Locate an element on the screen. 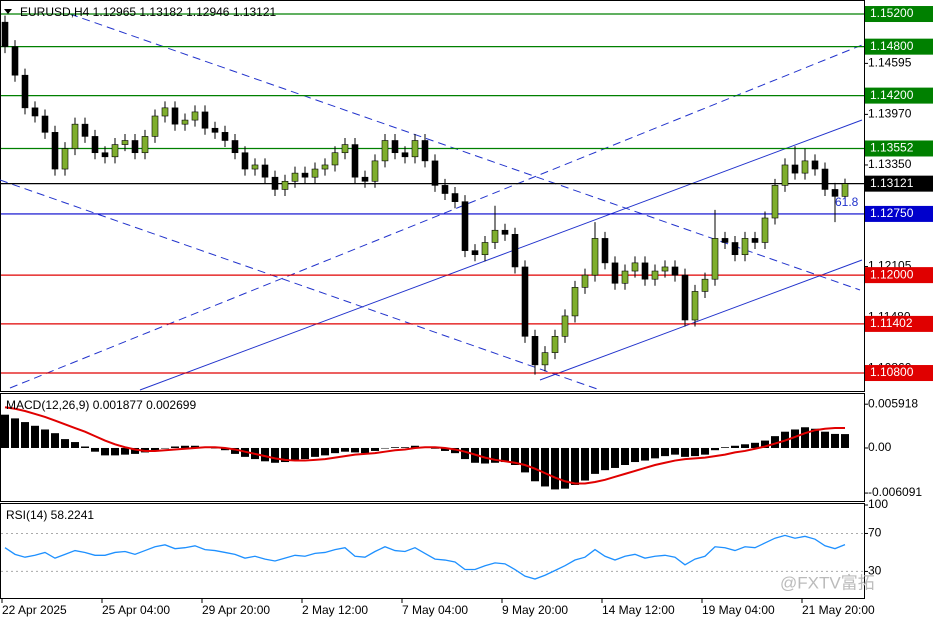  x-tick-label: 9 May 20:00 is located at coordinates (535, 610).